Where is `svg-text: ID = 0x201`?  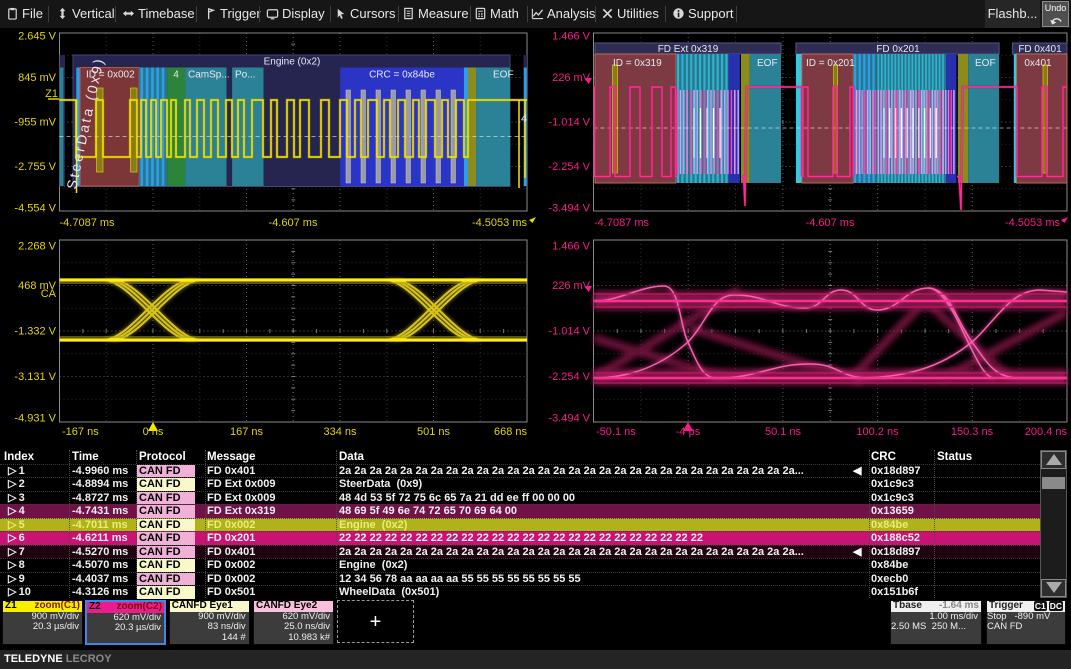 svg-text: ID = 0x201 is located at coordinates (830, 63).